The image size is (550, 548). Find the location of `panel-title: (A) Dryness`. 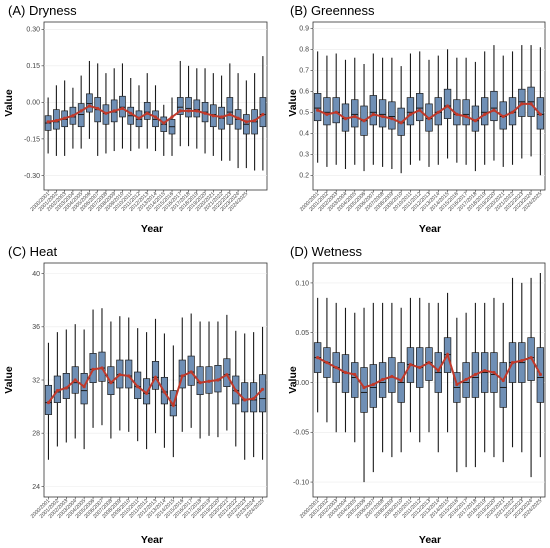

panel-title: (A) Dryness is located at coordinates (42, 10).